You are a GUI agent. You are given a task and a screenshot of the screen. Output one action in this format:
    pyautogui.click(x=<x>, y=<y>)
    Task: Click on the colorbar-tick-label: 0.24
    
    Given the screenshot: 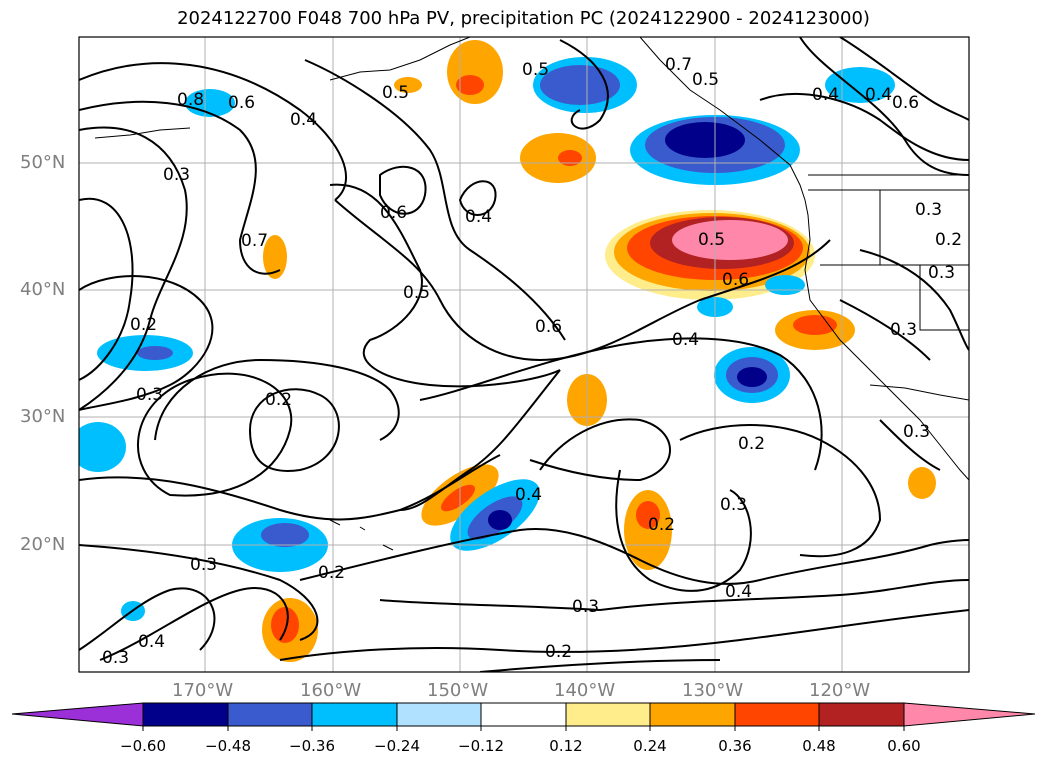 What is the action you would take?
    pyautogui.click(x=650, y=746)
    